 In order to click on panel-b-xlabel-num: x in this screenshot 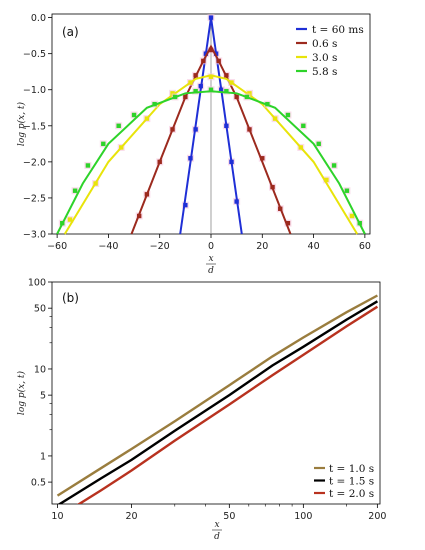, I will do `click(216, 525)`.